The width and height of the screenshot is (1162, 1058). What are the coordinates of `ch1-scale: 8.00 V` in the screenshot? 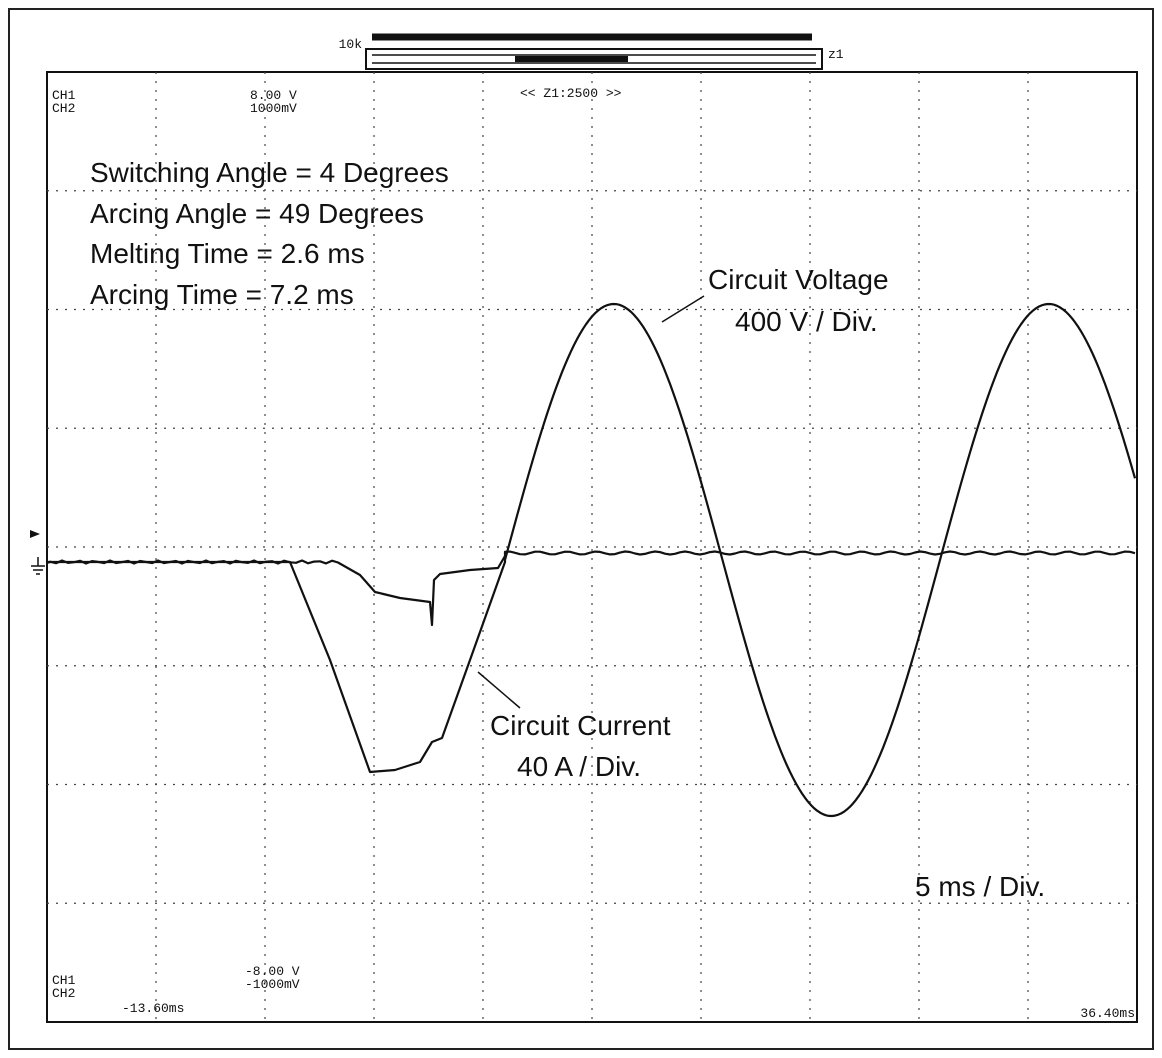 It's located at (273, 95).